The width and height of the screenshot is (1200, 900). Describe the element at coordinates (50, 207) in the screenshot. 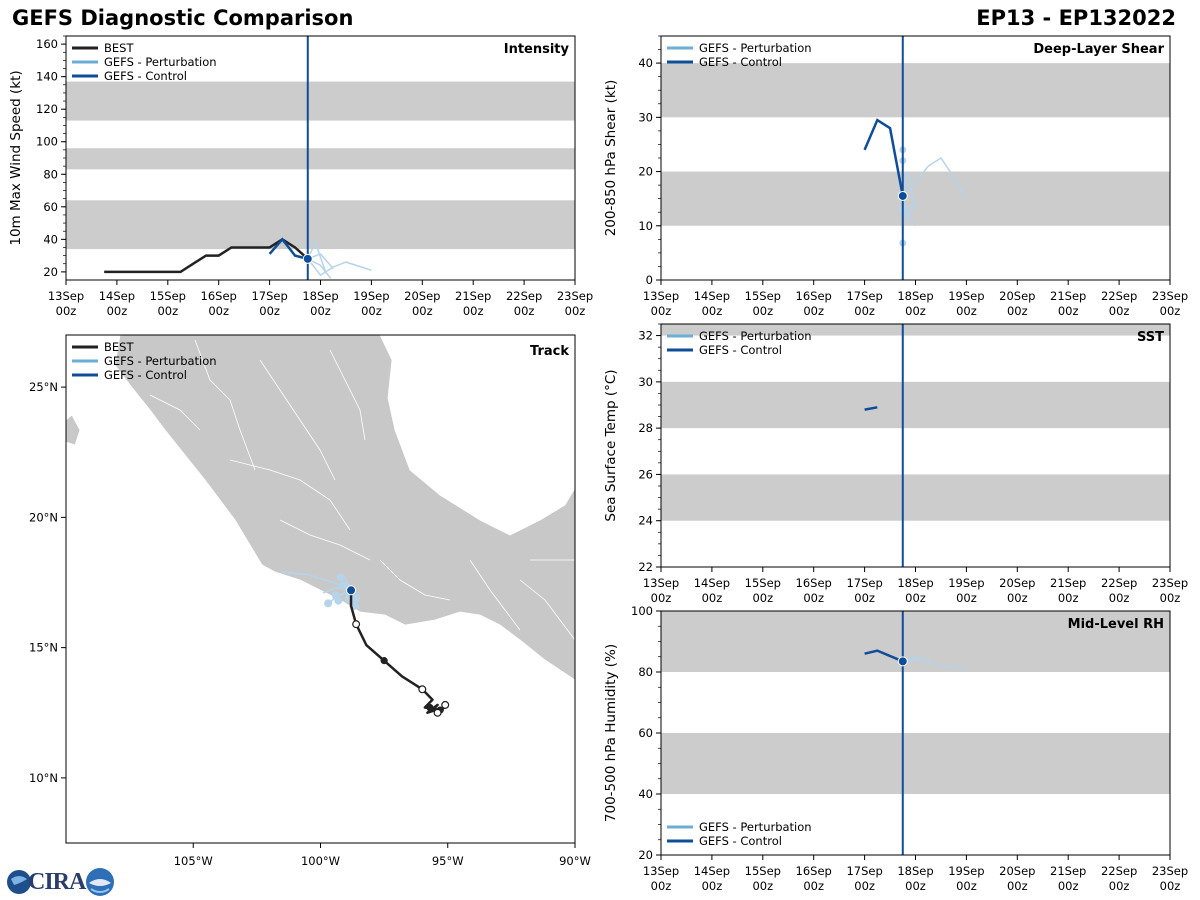

I see `intensity-ytick-label: 60` at that location.